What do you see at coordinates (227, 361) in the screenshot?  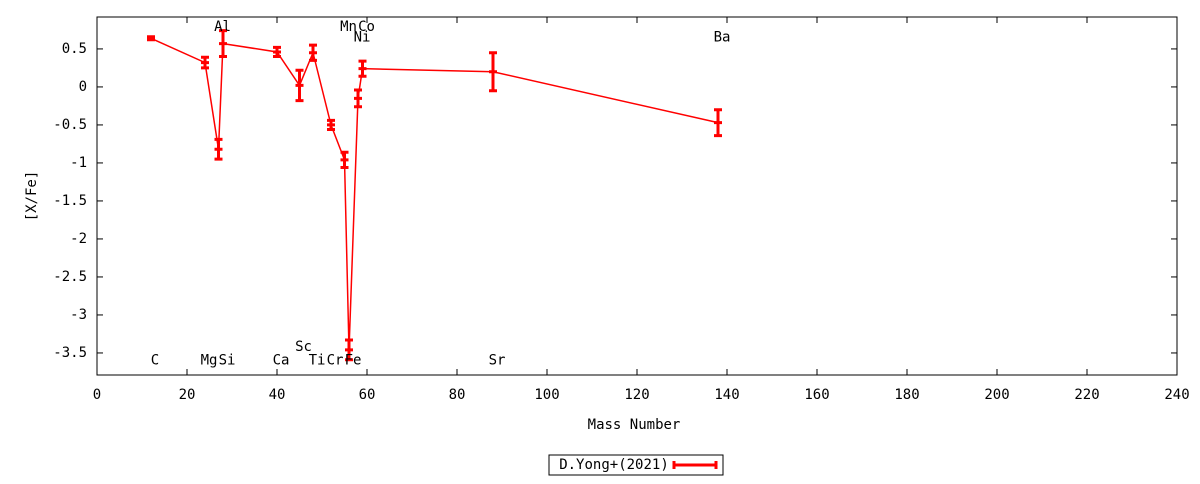 I see `annotation: Si` at bounding box center [227, 361].